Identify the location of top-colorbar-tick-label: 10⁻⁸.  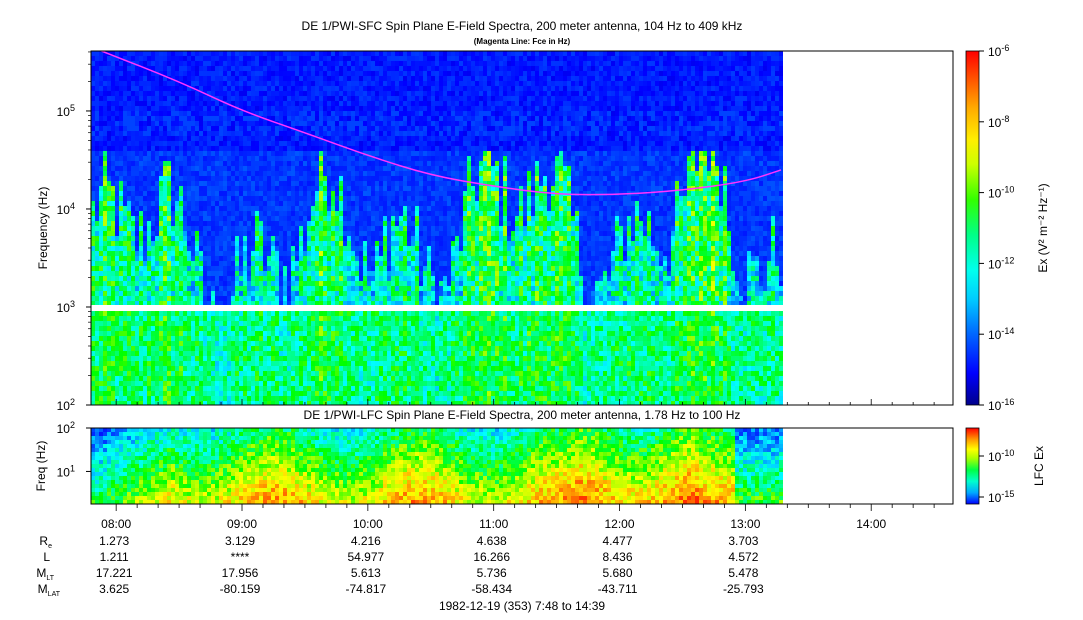
(998, 122).